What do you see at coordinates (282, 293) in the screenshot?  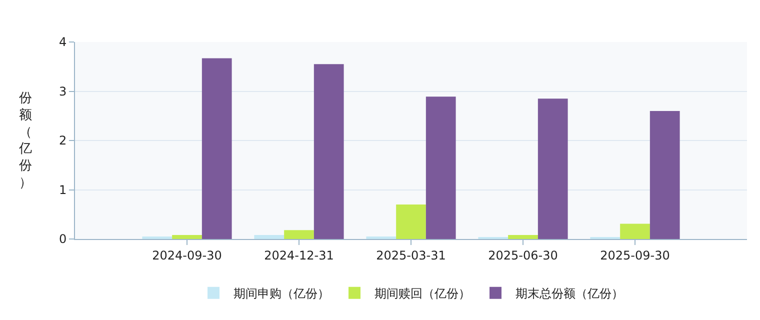 I see `legend-label: 期间申购（亿份）` at bounding box center [282, 293].